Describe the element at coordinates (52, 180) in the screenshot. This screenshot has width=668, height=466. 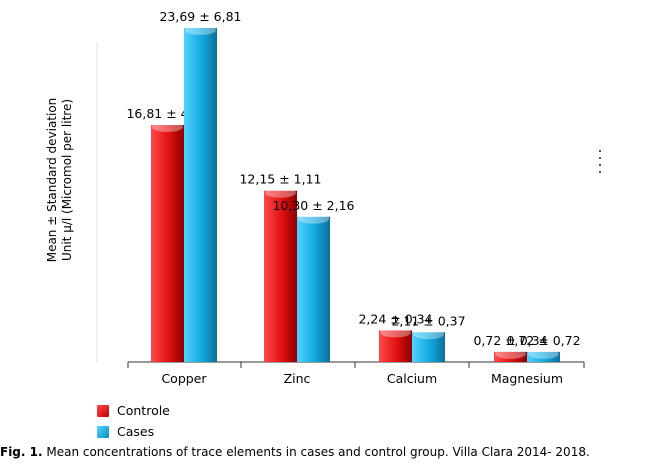
I see `y-axis-label-line1: Mean ± Standard deviation` at that location.